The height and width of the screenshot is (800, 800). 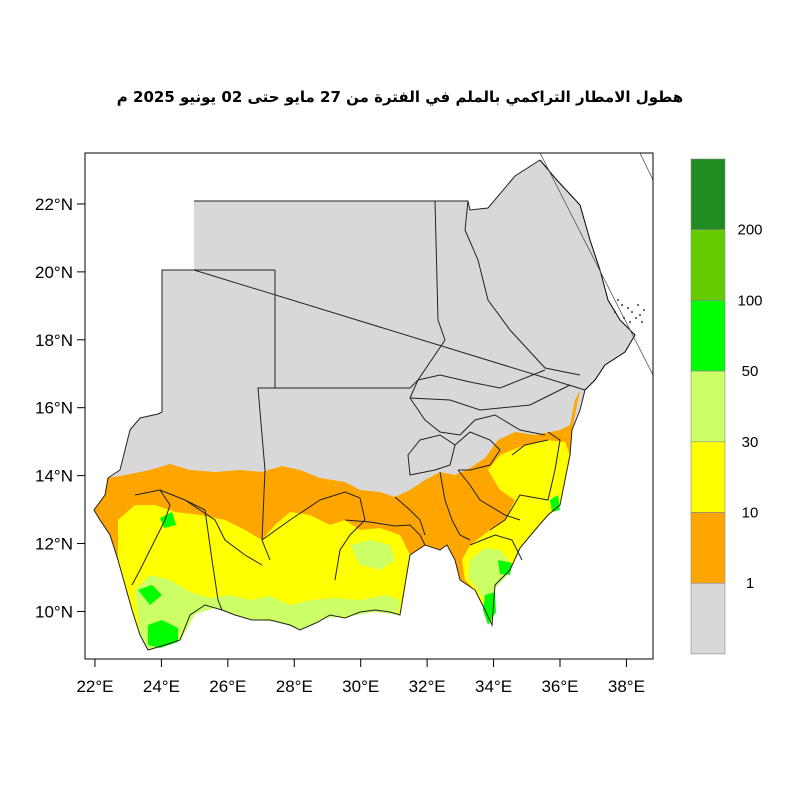 I want to click on lat-tick-label: 14°N, so click(x=54, y=476).